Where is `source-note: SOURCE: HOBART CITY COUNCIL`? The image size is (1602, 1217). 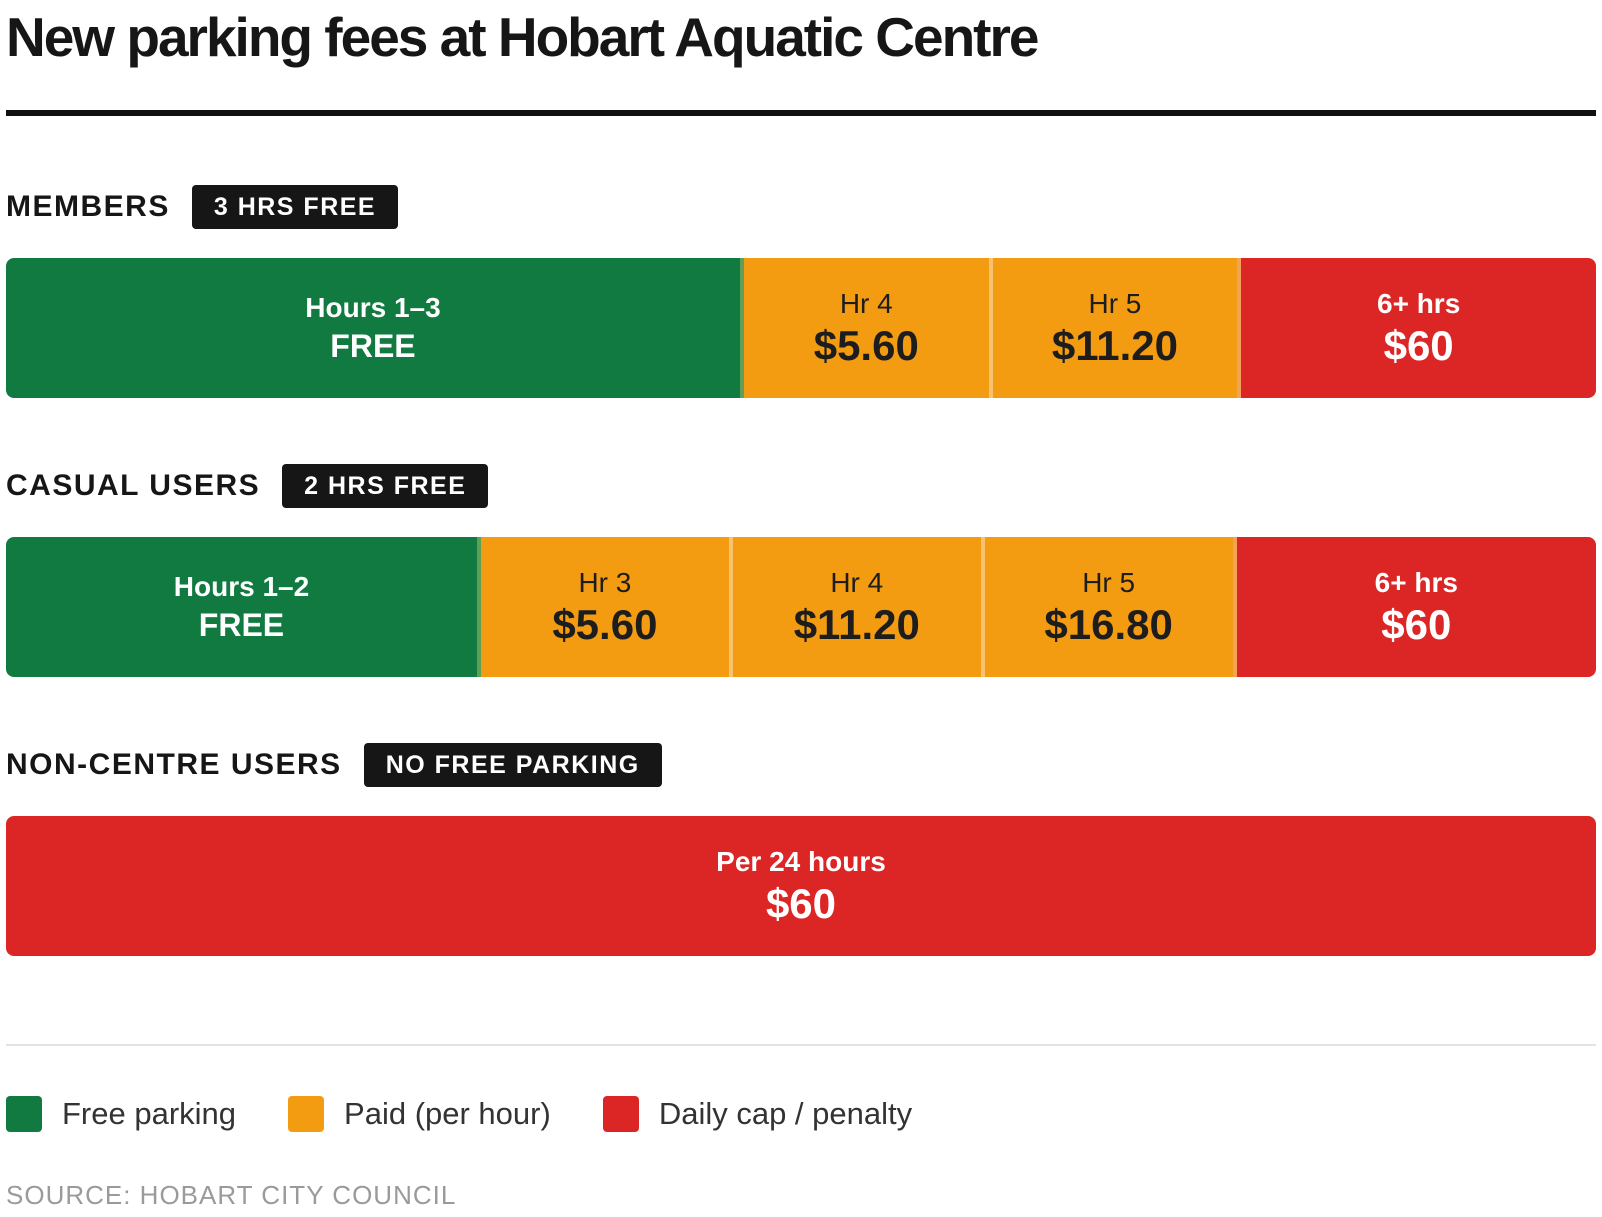 source-note: SOURCE: HOBART CITY COUNCIL is located at coordinates (231, 1195).